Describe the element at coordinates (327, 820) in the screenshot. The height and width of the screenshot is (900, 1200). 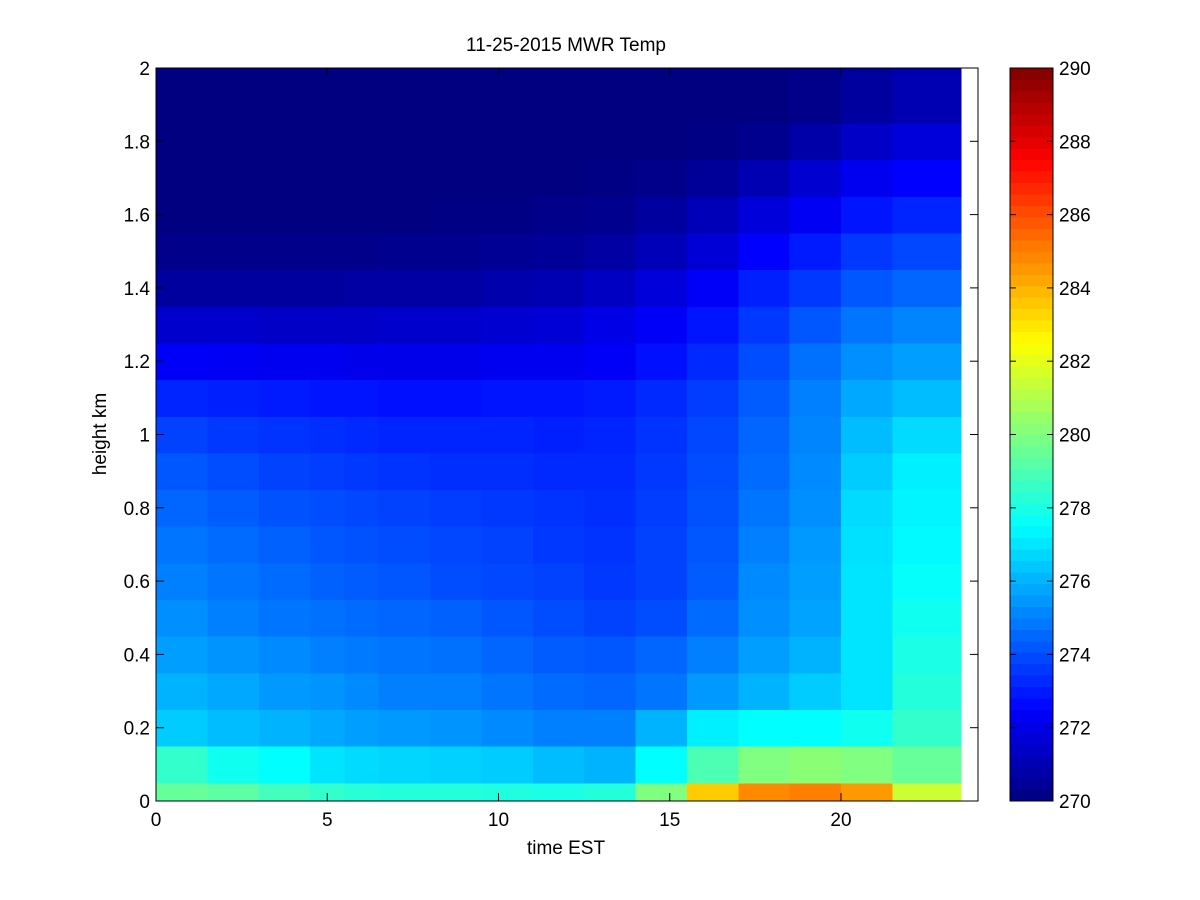
I see `x-tick-label: 5` at that location.